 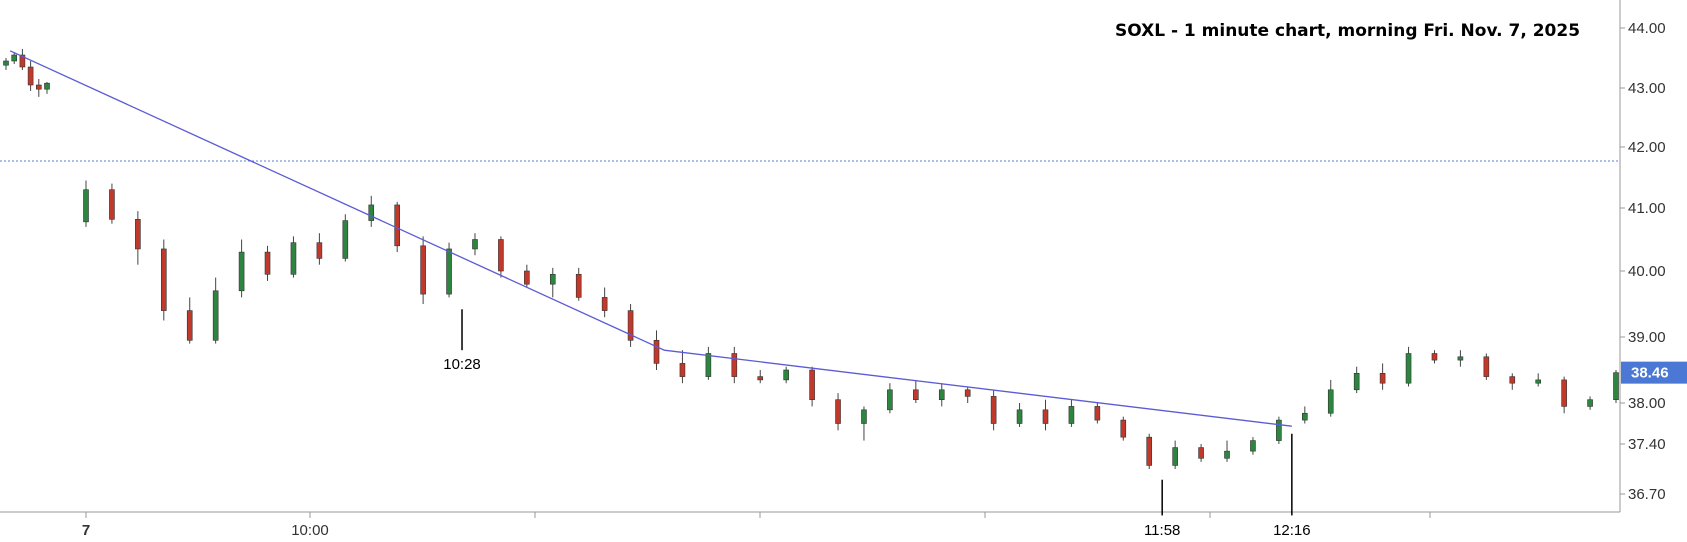 What do you see at coordinates (1647, 28) in the screenshot?
I see `y-tick-label: 44.00` at bounding box center [1647, 28].